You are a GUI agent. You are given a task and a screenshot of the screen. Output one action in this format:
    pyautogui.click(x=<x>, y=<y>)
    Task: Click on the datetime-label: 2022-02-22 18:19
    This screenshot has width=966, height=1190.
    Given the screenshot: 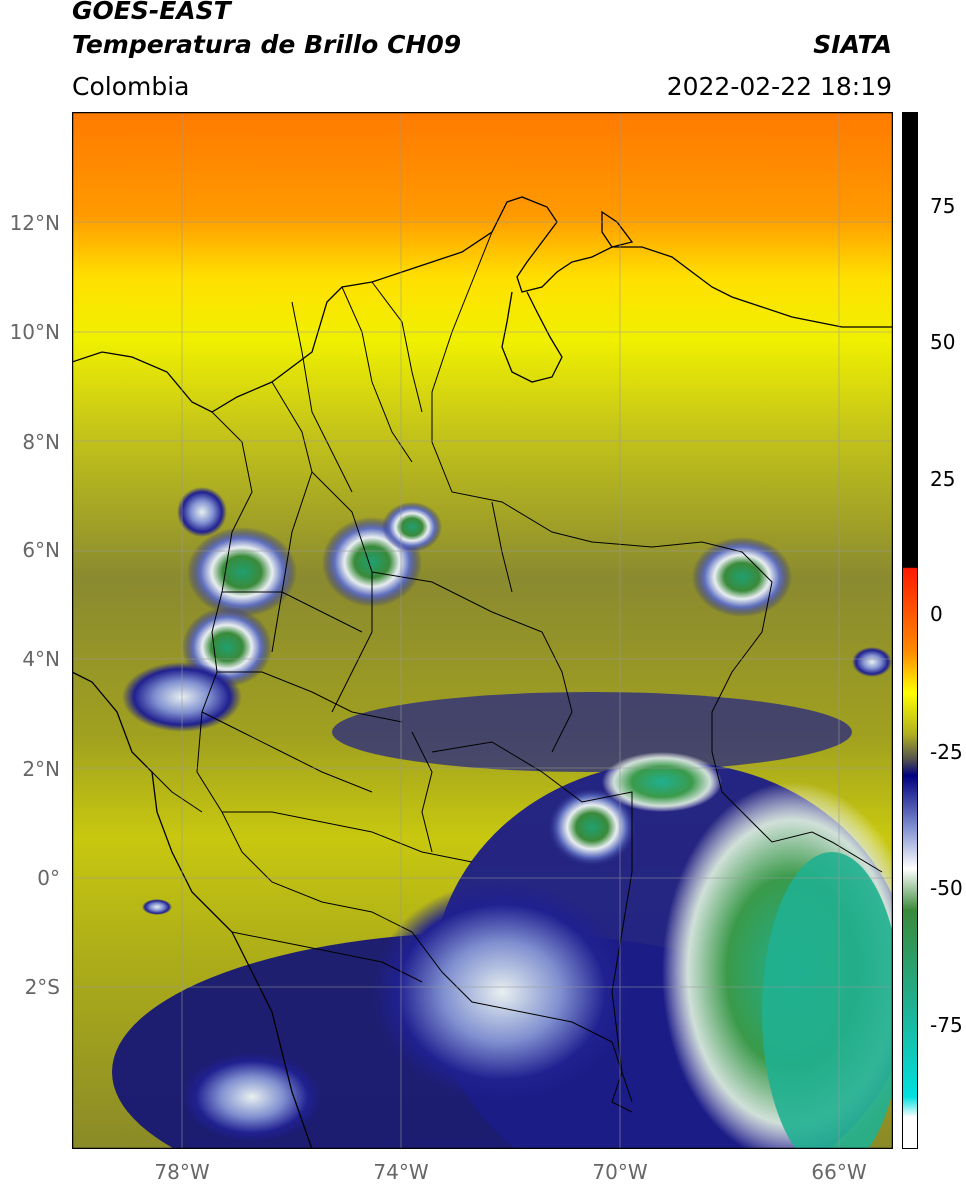 What is the action you would take?
    pyautogui.click(x=779, y=86)
    